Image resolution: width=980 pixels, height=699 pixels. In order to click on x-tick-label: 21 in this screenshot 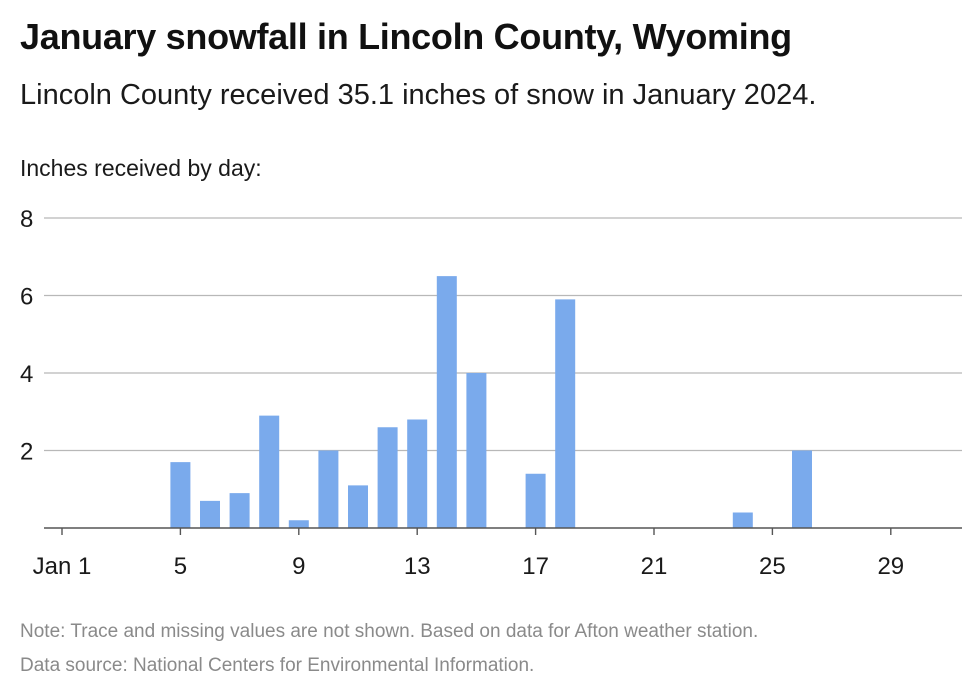, I will do `click(654, 566)`.